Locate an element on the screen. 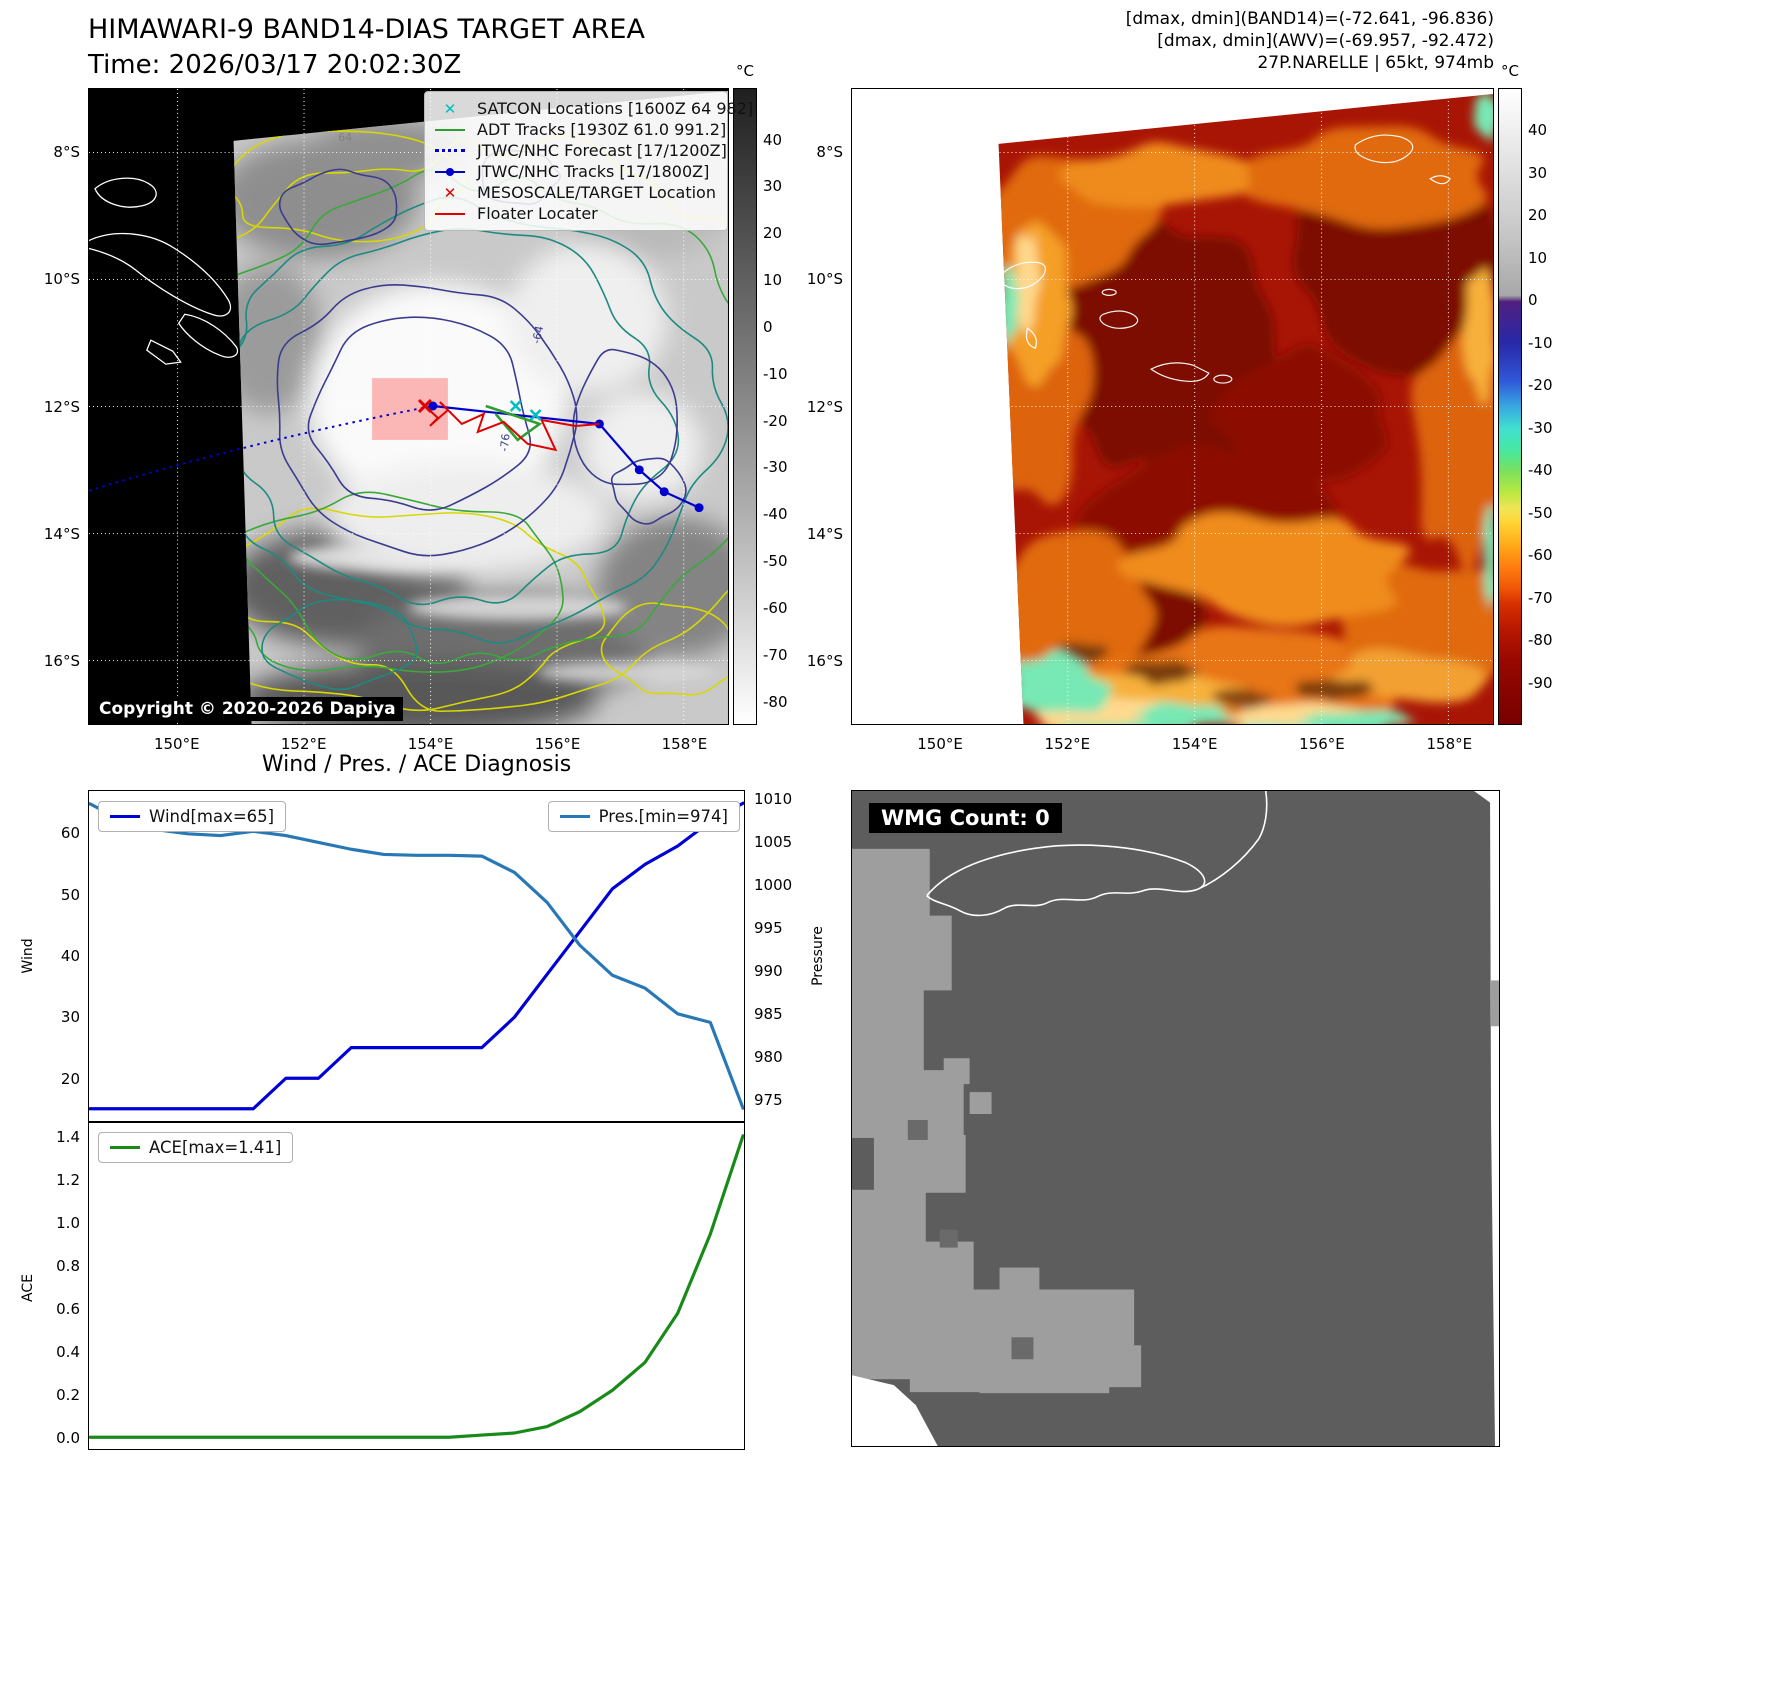 This screenshot has width=1792, height=1690. tick-label: 975 is located at coordinates (768, 1100).